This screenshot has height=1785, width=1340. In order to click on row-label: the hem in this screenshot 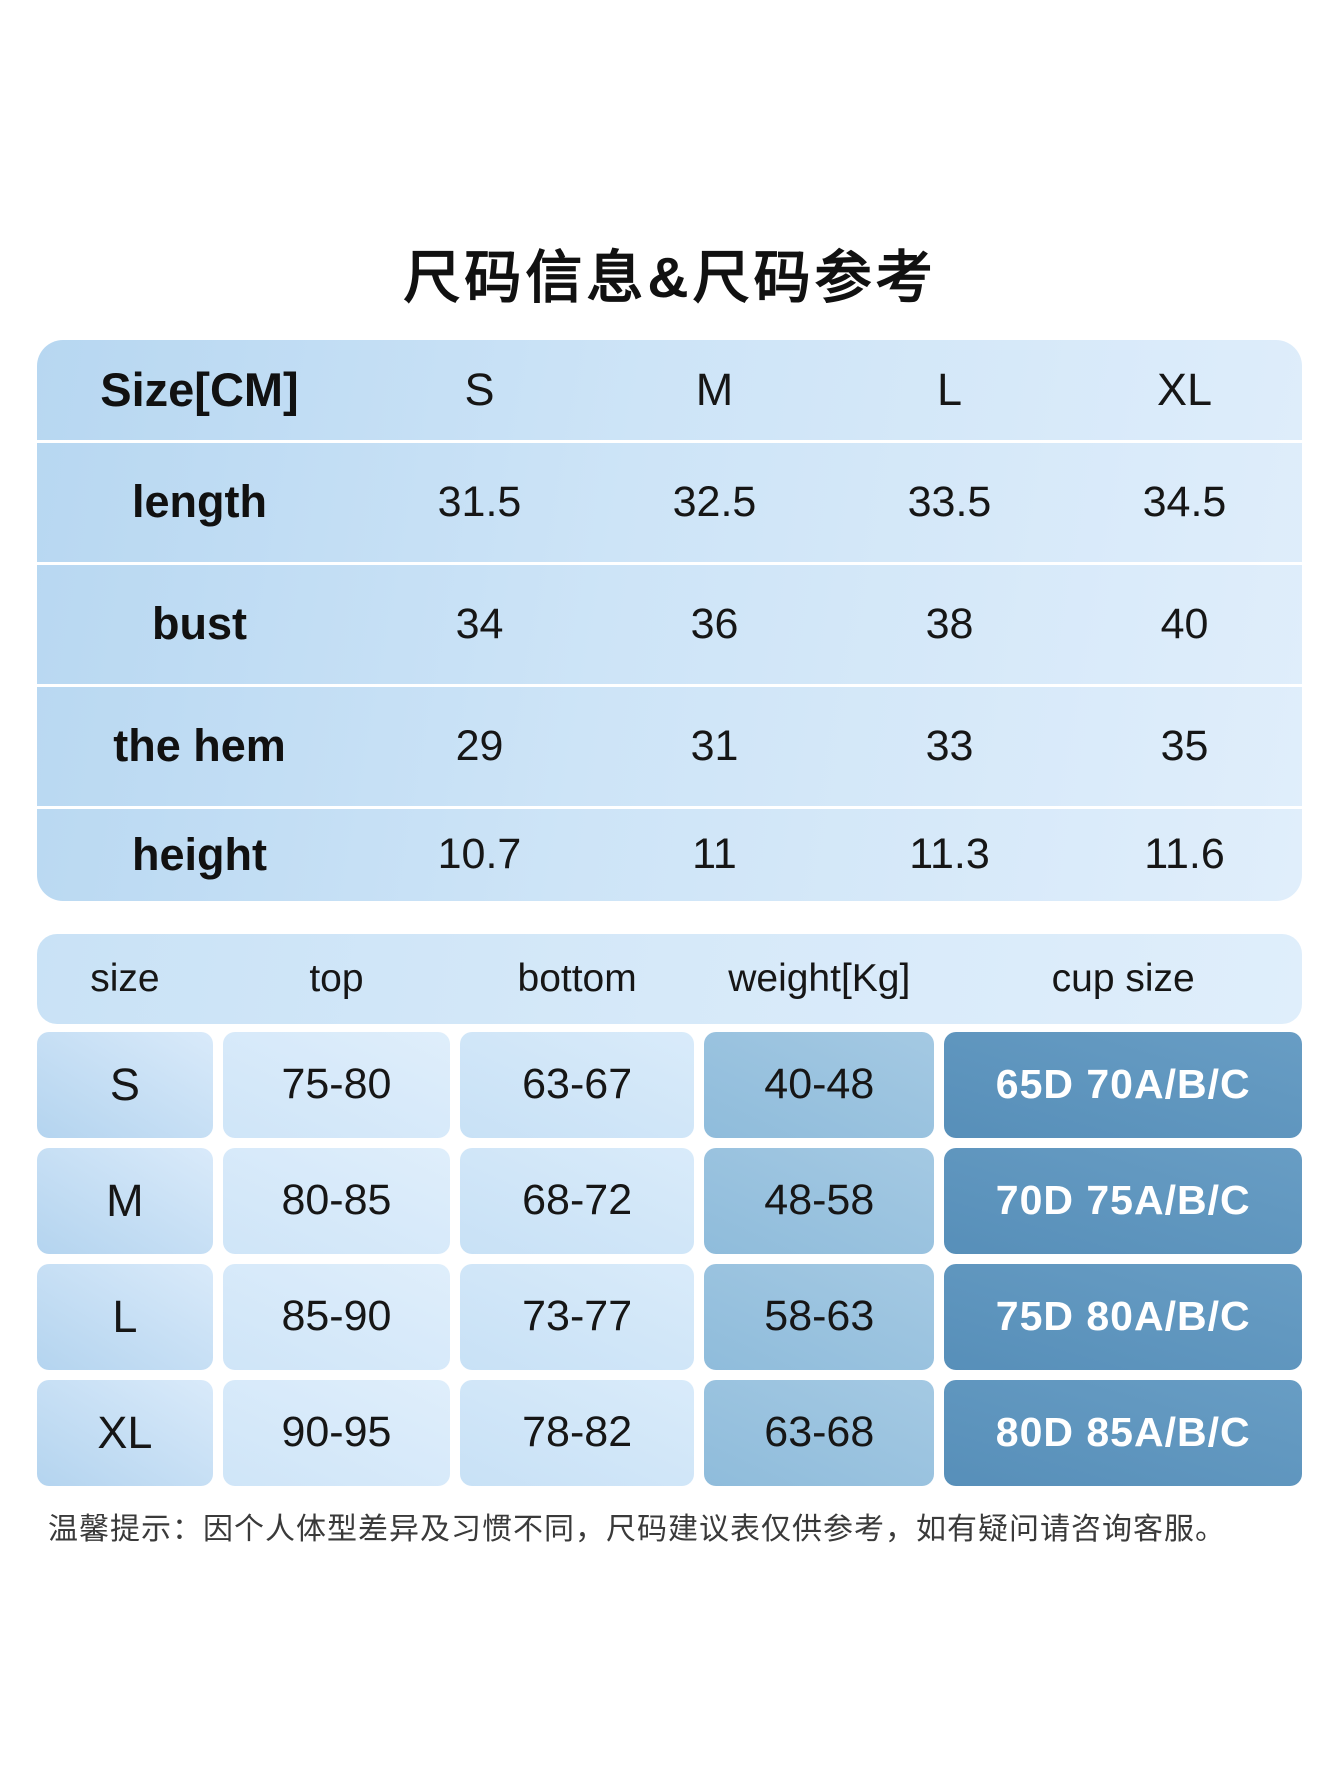, I will do `click(199, 746)`.